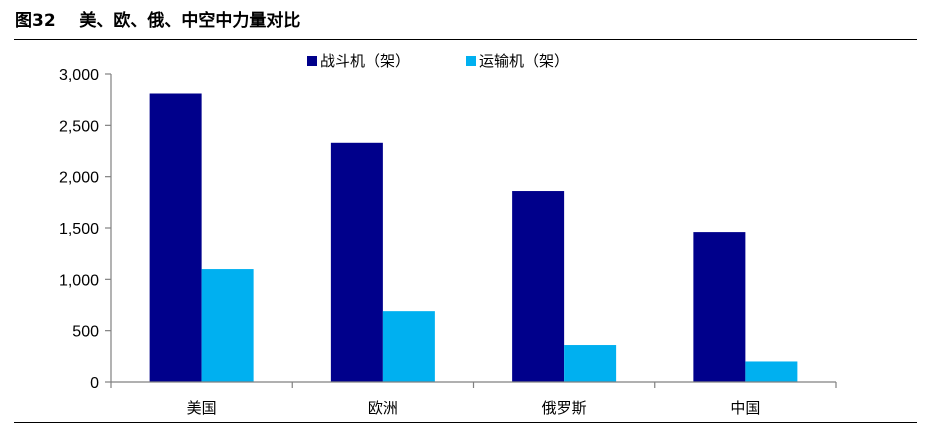  Describe the element at coordinates (524, 61) in the screenshot. I see `legend-label-transport: 运输机（架）` at that location.